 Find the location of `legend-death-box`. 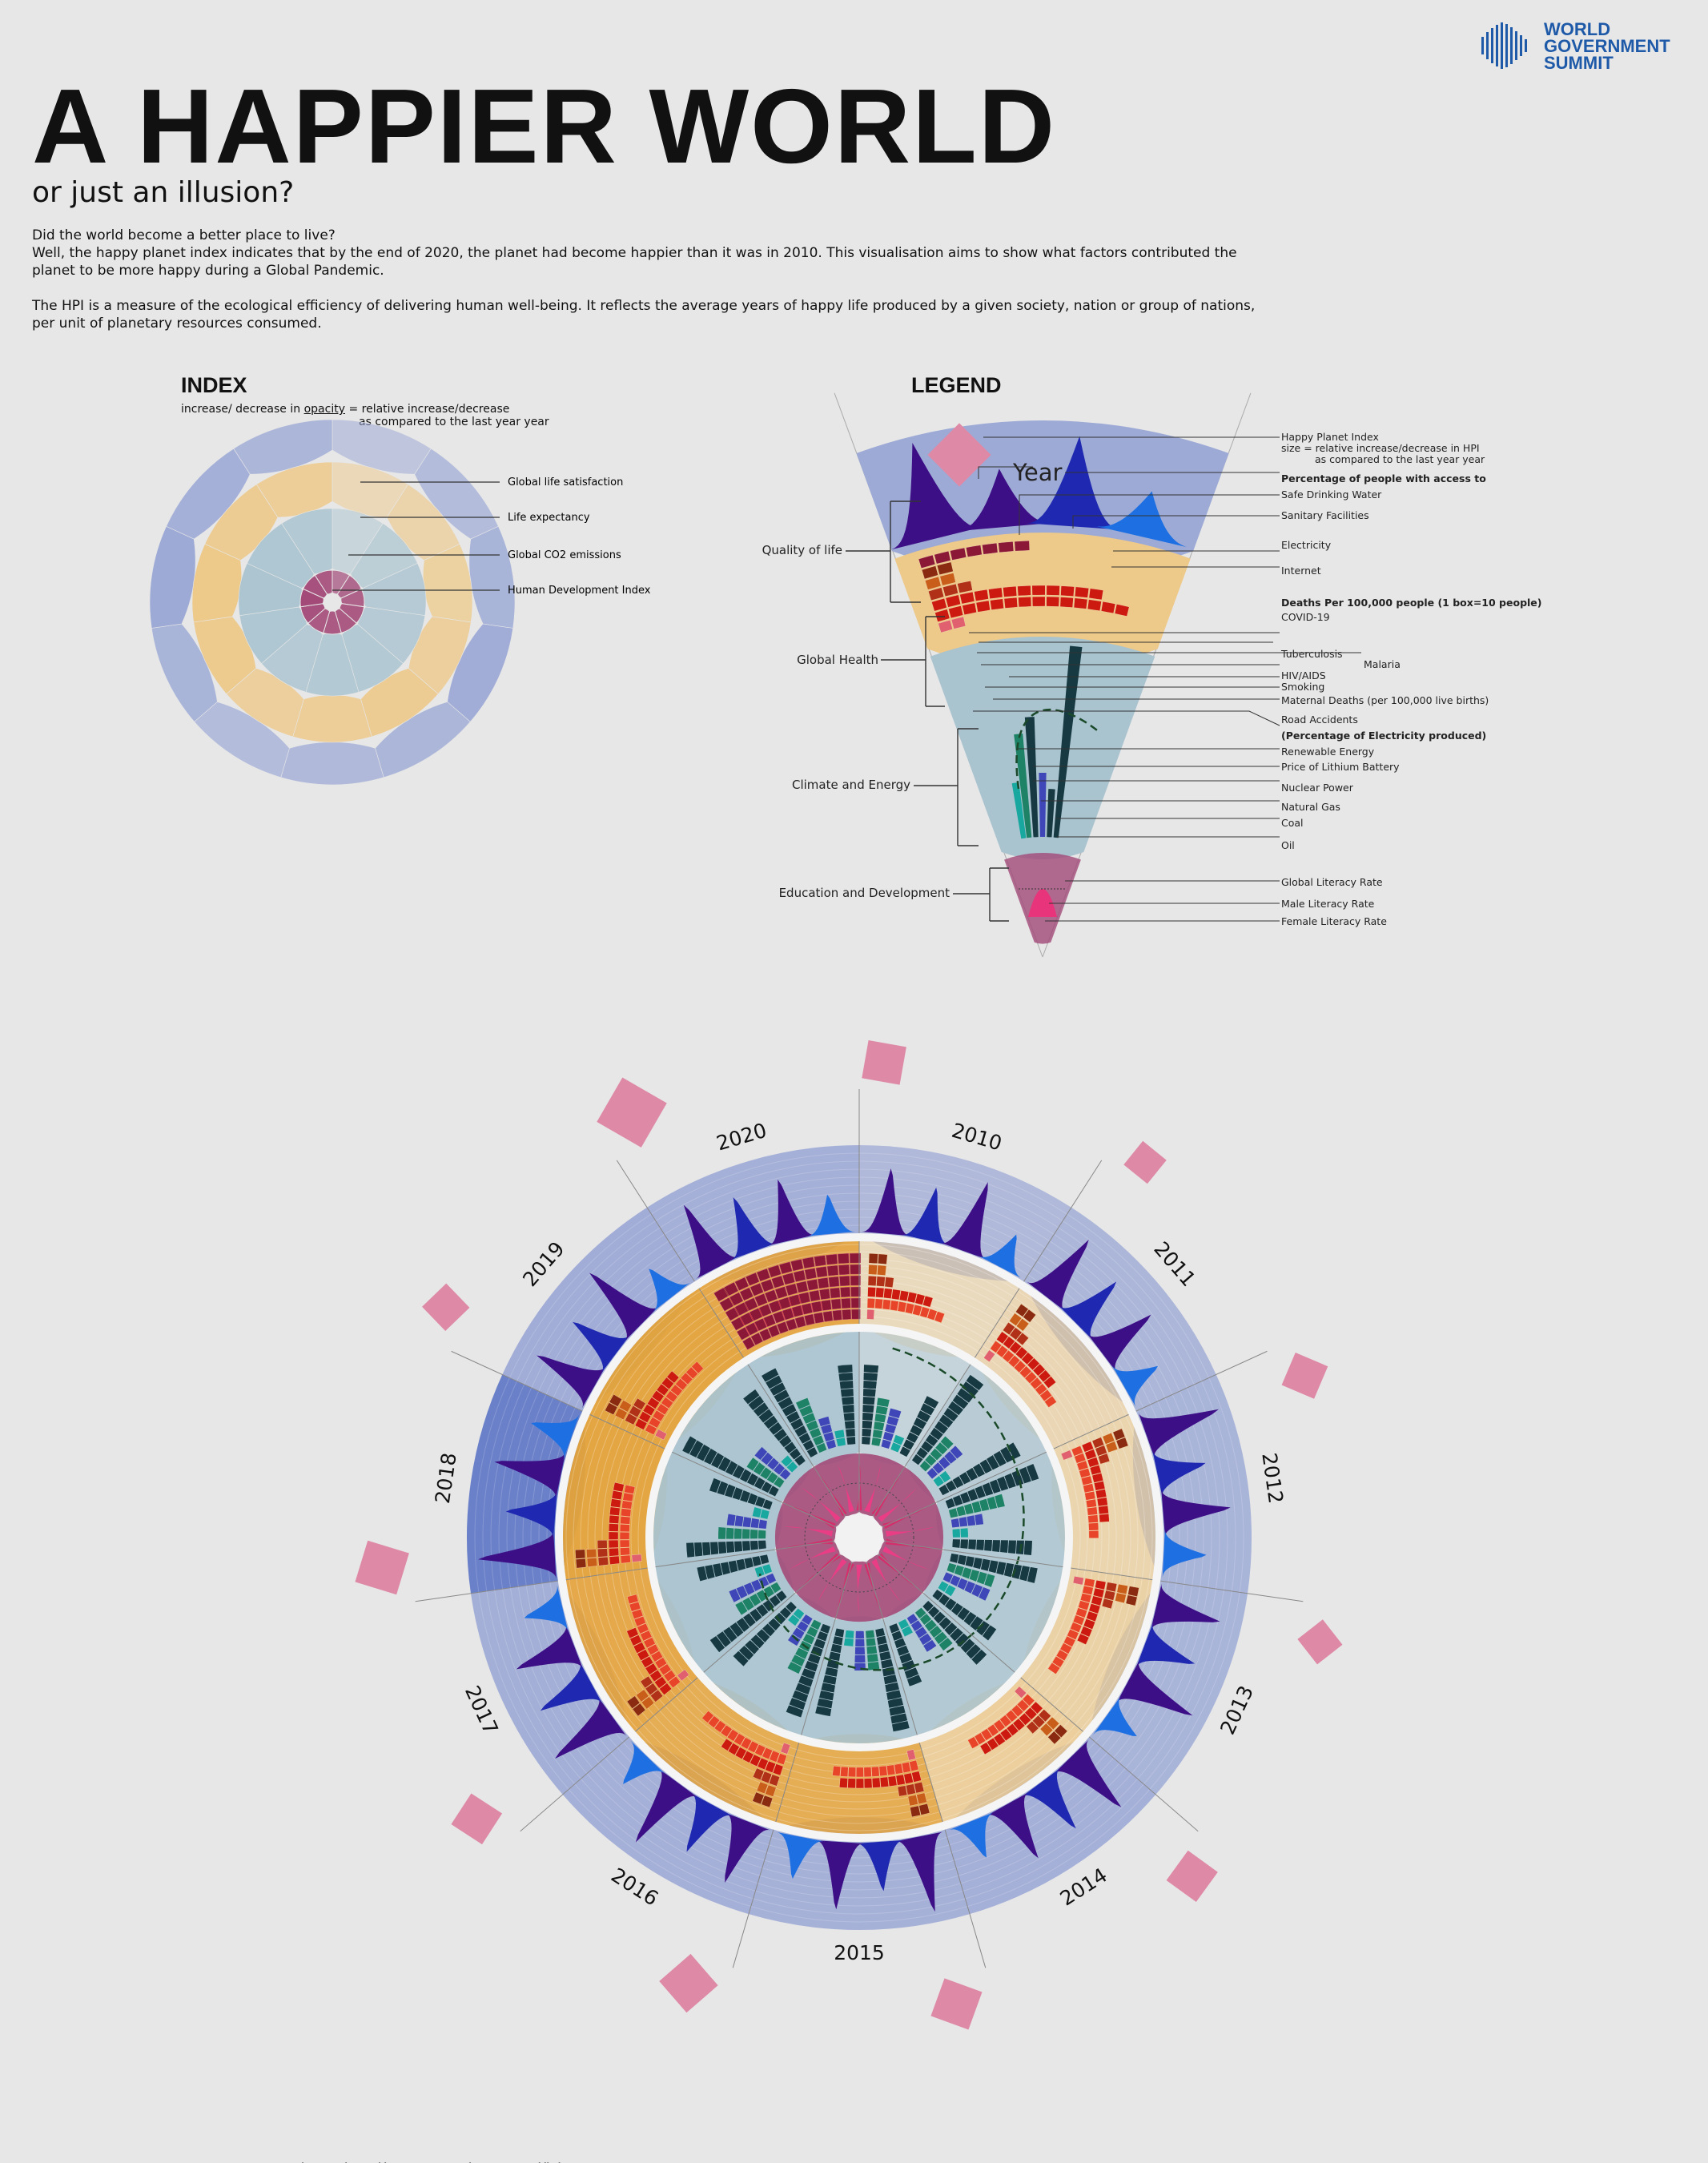

legend-death-box is located at coordinates (967, 598).